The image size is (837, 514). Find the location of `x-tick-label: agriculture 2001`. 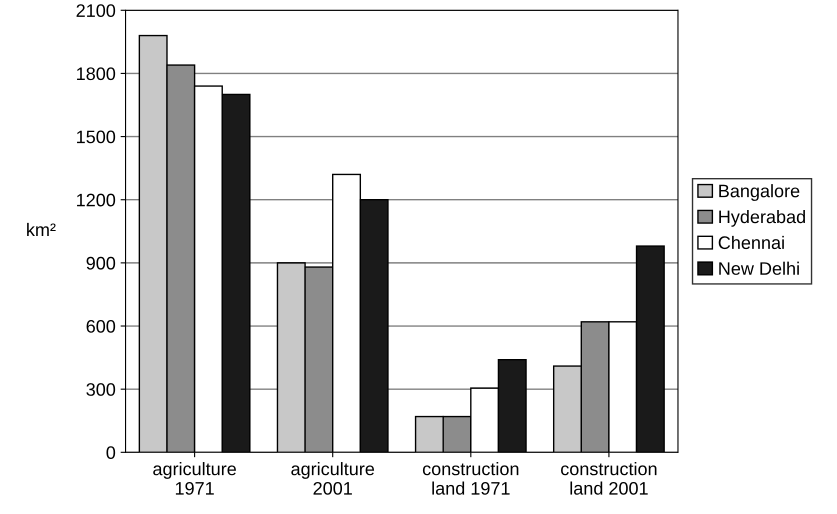

x-tick-label: agriculture 2001 is located at coordinates (332, 478).